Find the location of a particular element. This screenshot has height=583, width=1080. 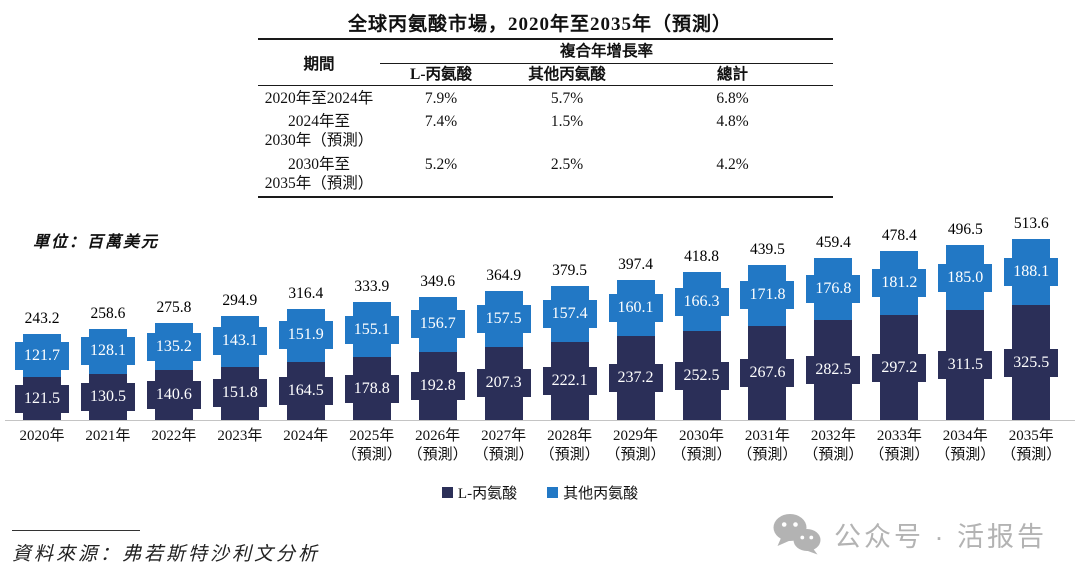

sub-header-l-alanine: L-丙氨酸 is located at coordinates (440, 74).